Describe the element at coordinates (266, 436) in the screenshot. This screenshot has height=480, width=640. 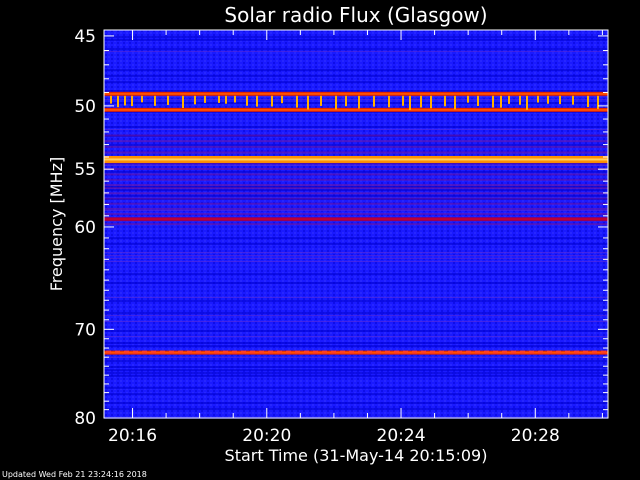
I see `x-tick-label: 20:20` at that location.